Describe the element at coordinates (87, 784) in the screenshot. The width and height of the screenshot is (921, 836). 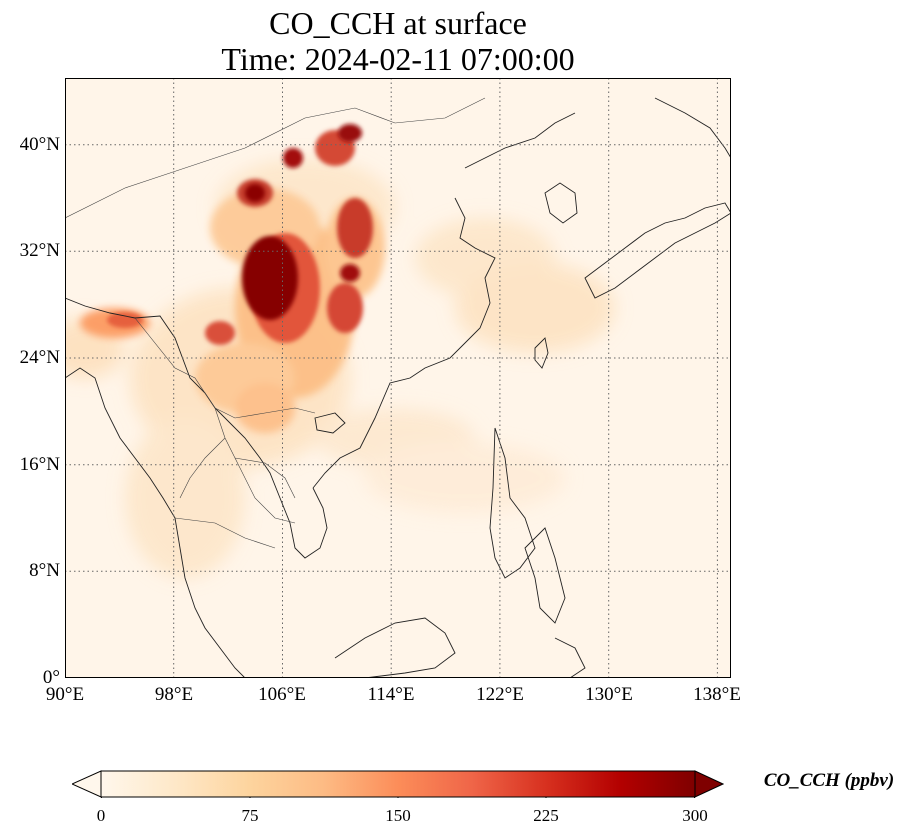
I see `colorbar-min-extend` at that location.